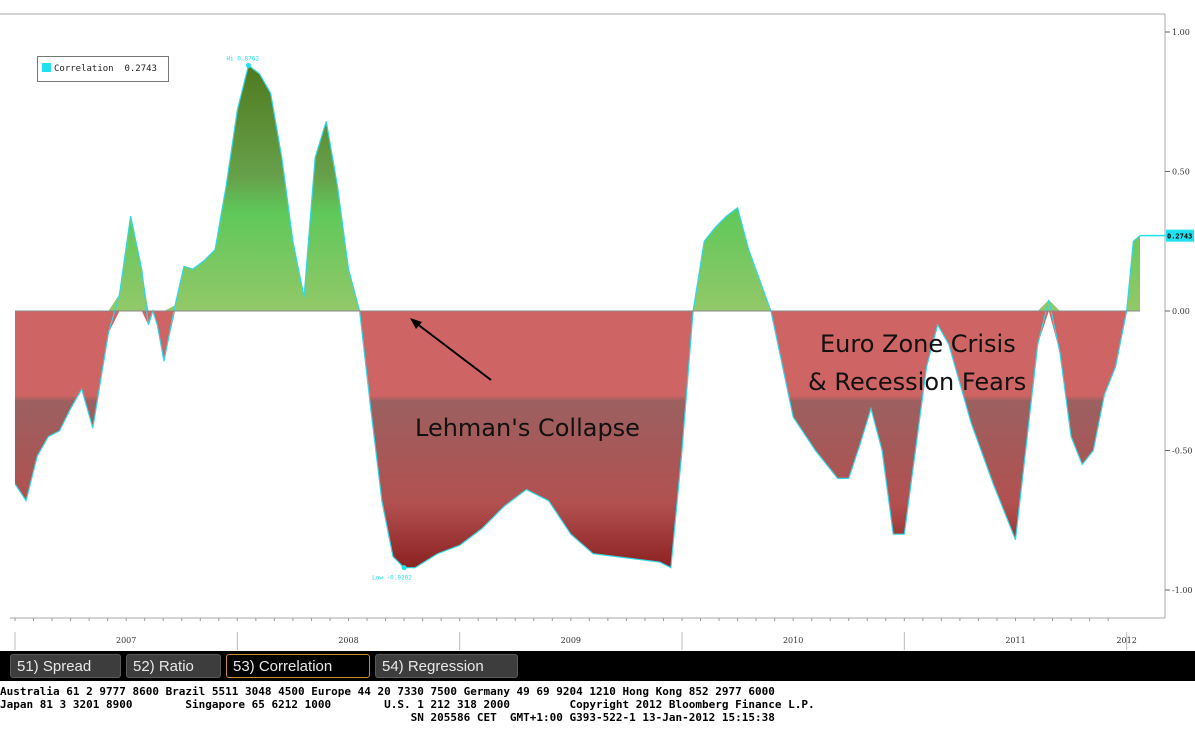 The width and height of the screenshot is (1195, 733). What do you see at coordinates (1182, 590) in the screenshot?
I see `y-tick-label: -1.00` at bounding box center [1182, 590].